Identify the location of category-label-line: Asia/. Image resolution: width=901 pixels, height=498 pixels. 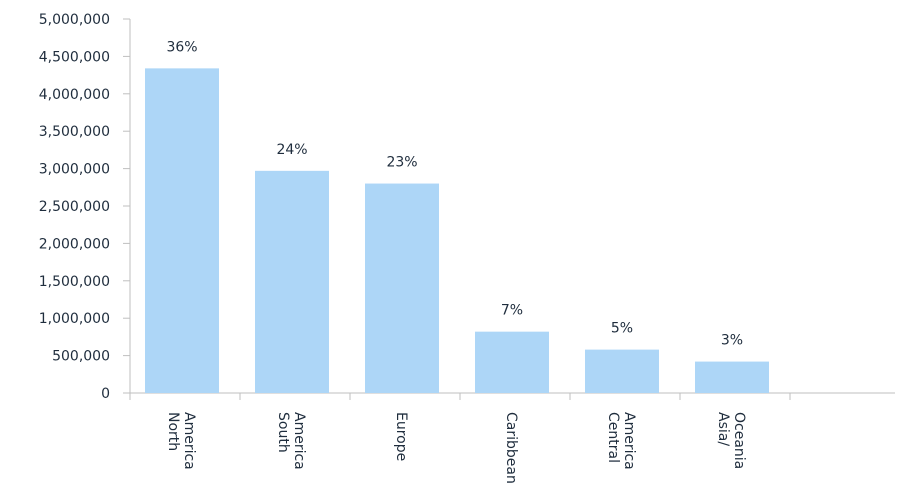
(723, 429).